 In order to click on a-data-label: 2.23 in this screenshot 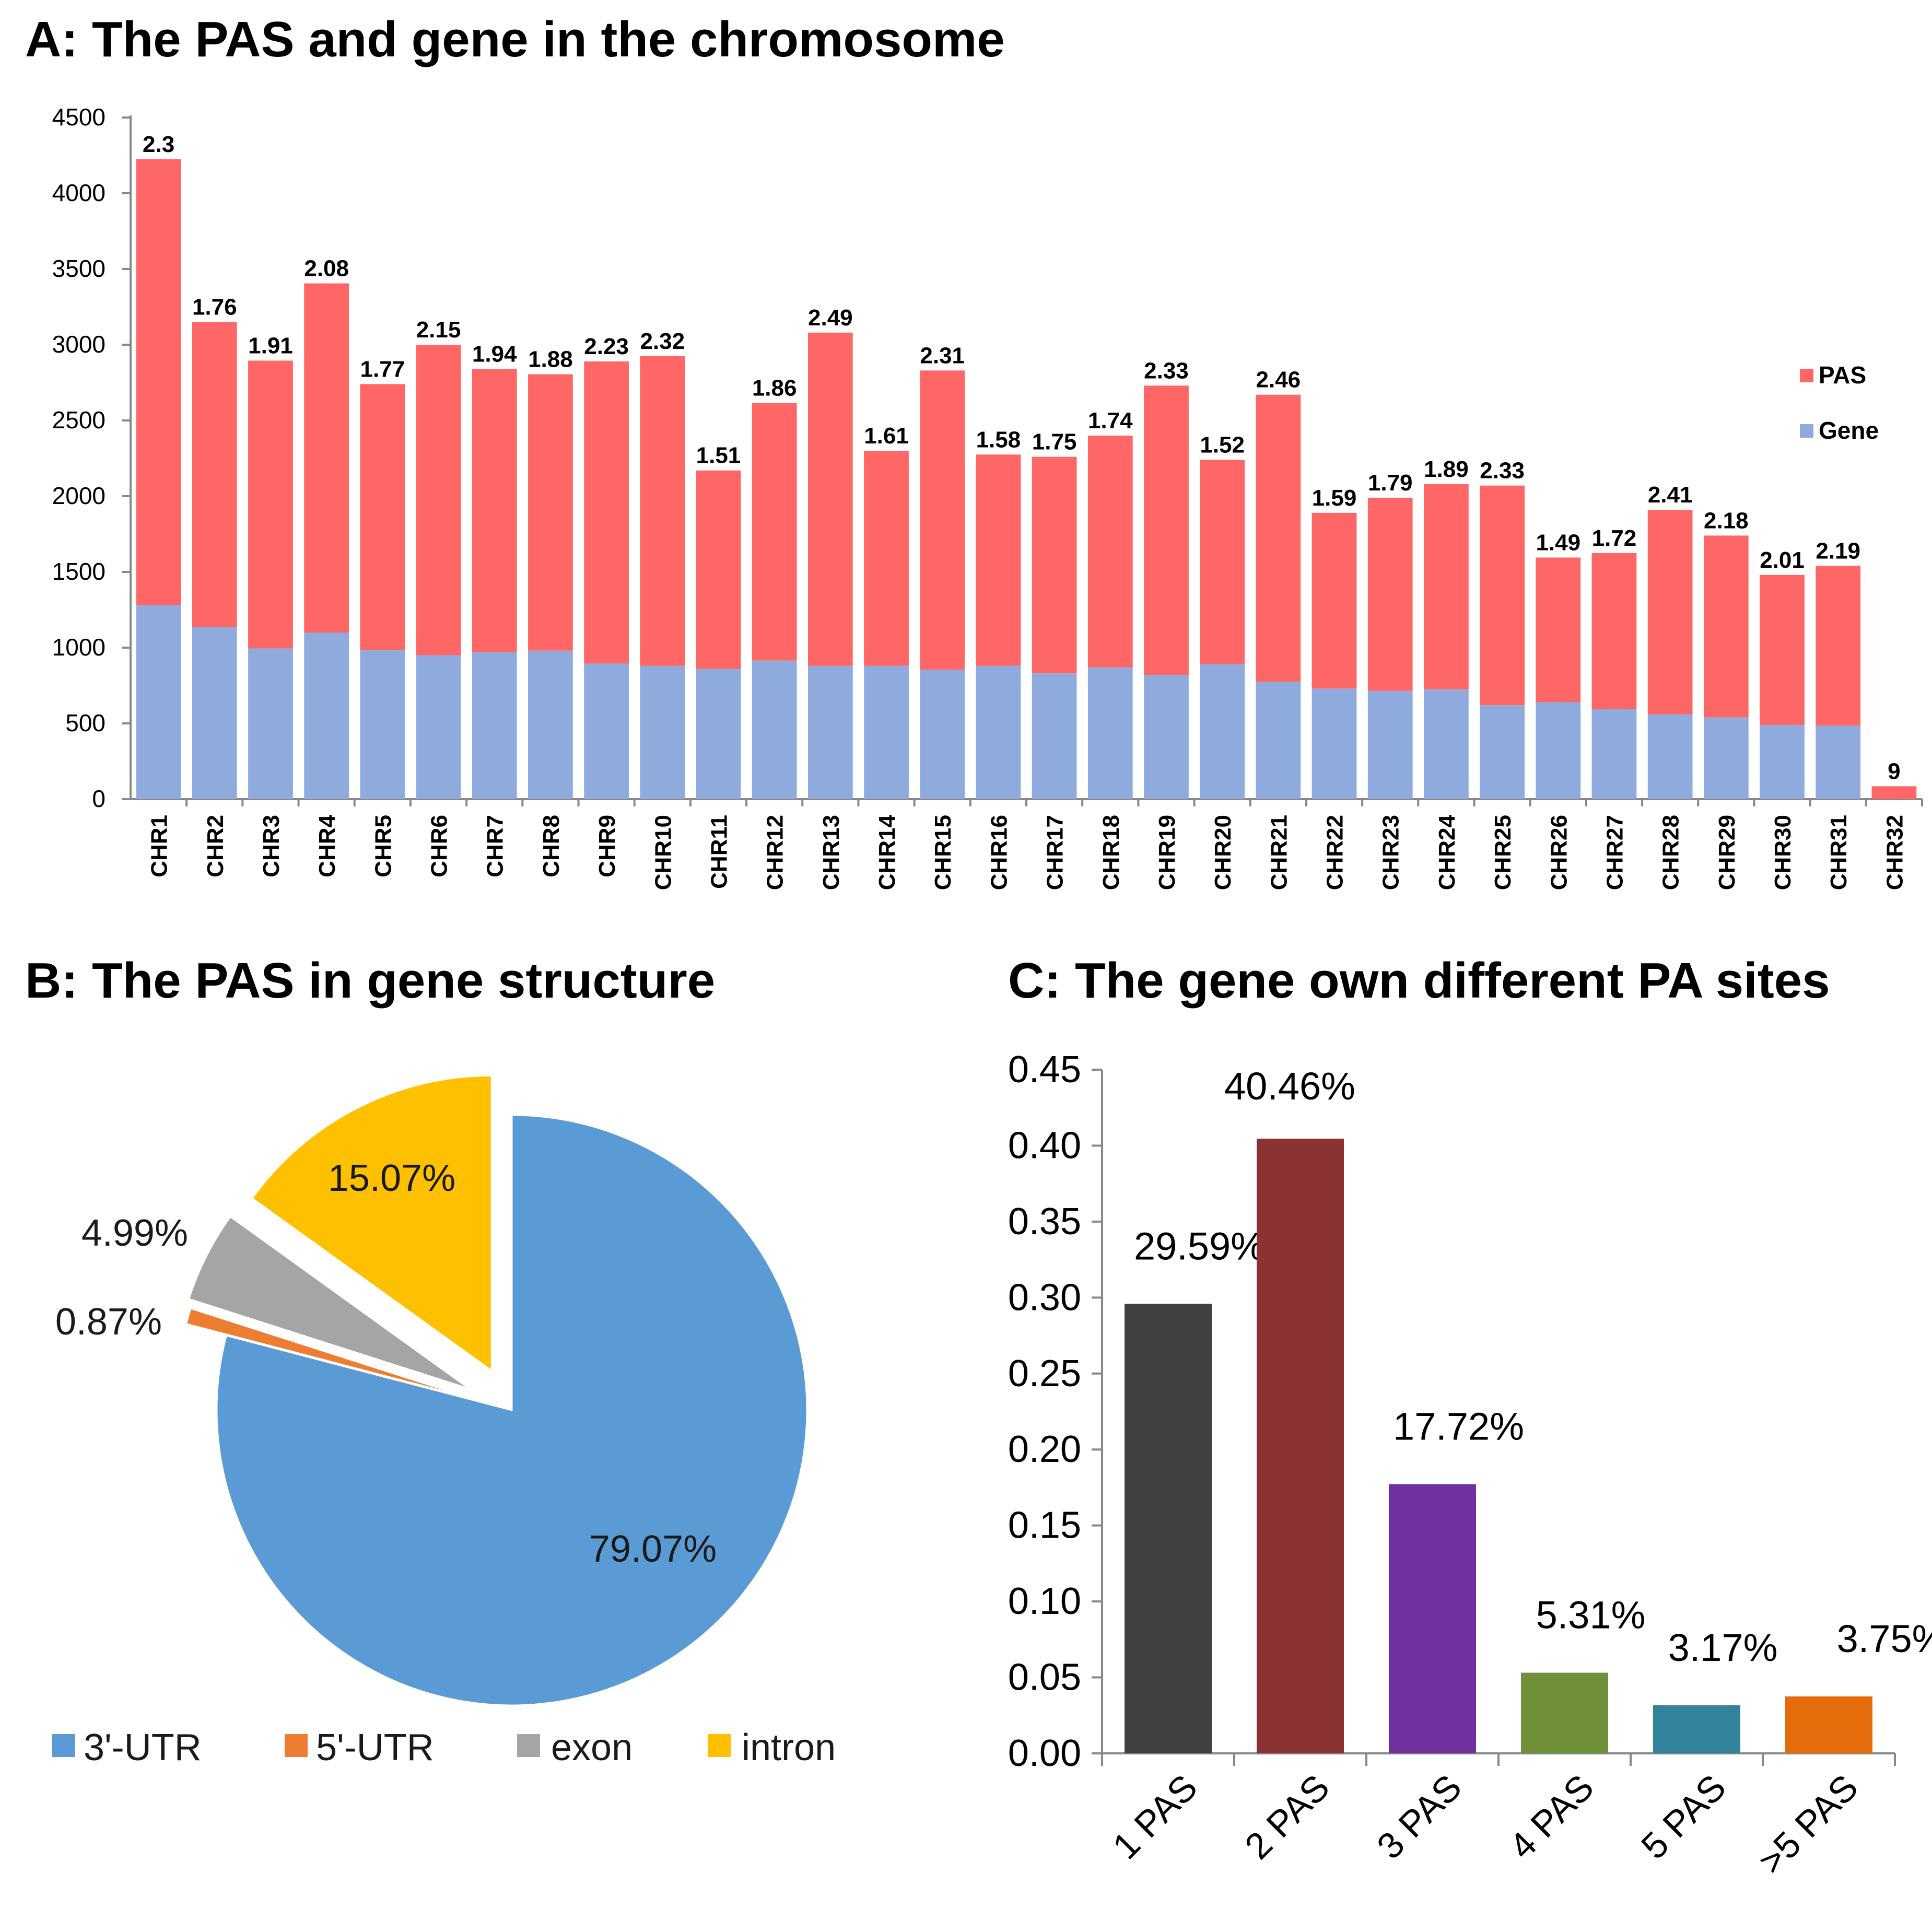, I will do `click(606, 346)`.